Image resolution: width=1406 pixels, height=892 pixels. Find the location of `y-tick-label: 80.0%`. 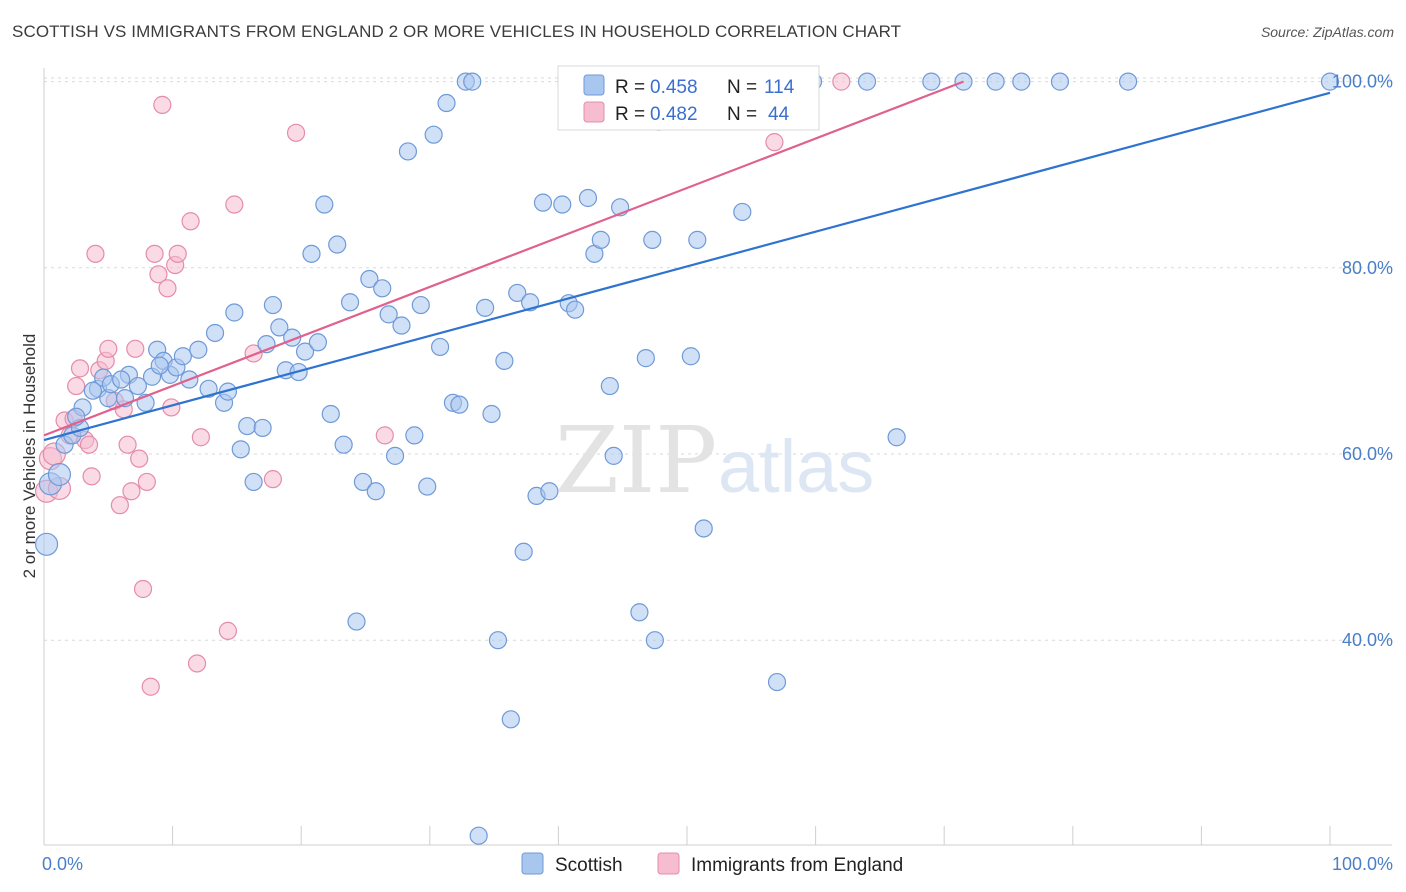

y-tick-label: 80.0% is located at coordinates (1367, 268).